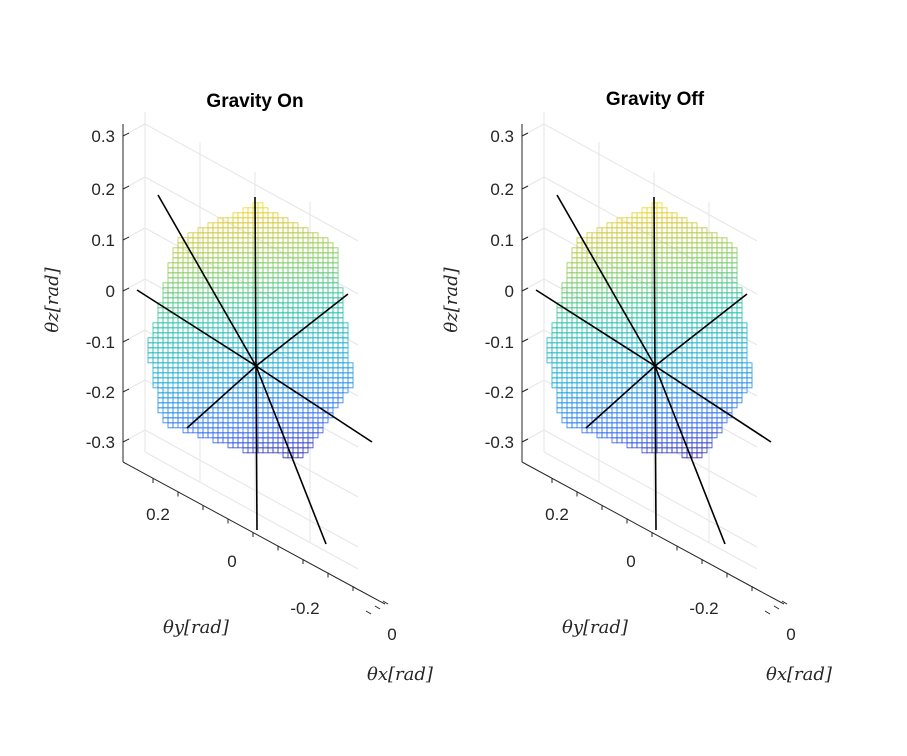 The width and height of the screenshot is (907, 756). What do you see at coordinates (595, 627) in the screenshot?
I see `y-axis-label: θy[rad]` at bounding box center [595, 627].